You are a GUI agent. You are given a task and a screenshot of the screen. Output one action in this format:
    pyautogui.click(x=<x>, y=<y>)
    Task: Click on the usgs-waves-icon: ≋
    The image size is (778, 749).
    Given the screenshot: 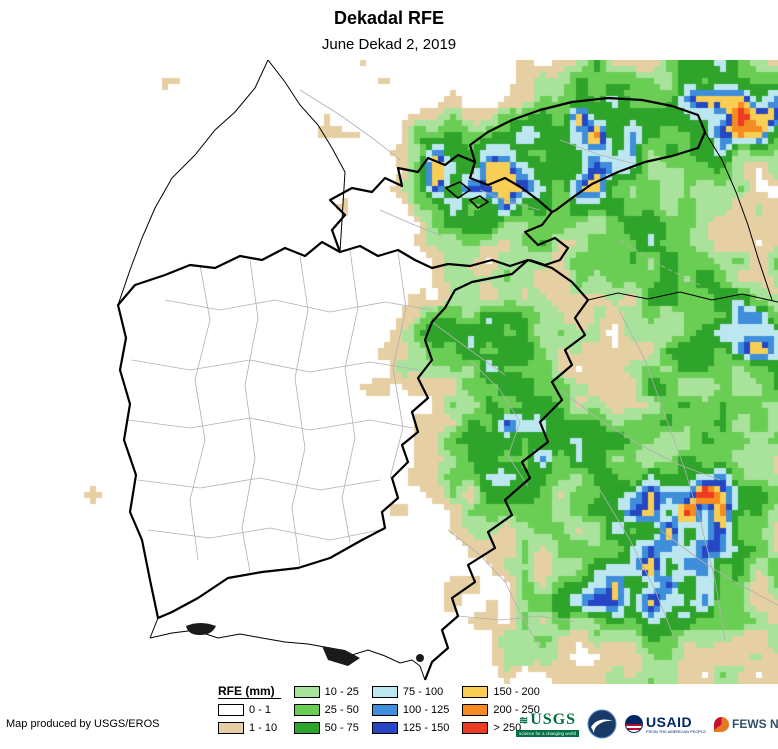 What is the action you would take?
    pyautogui.click(x=524, y=721)
    